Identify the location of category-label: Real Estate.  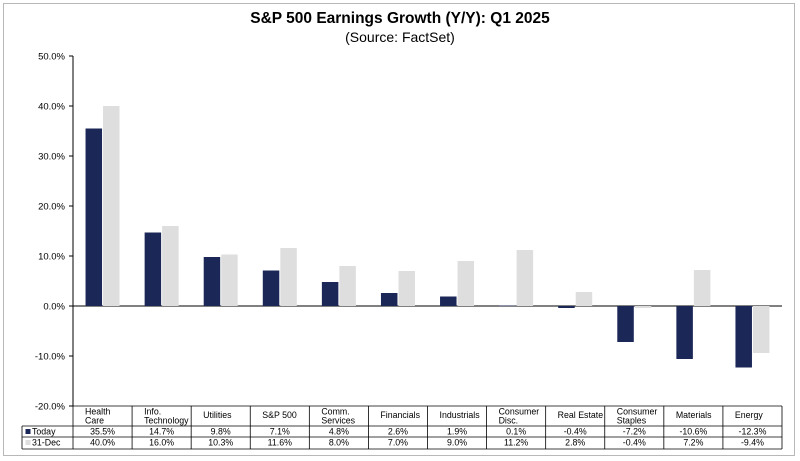
(581, 415).